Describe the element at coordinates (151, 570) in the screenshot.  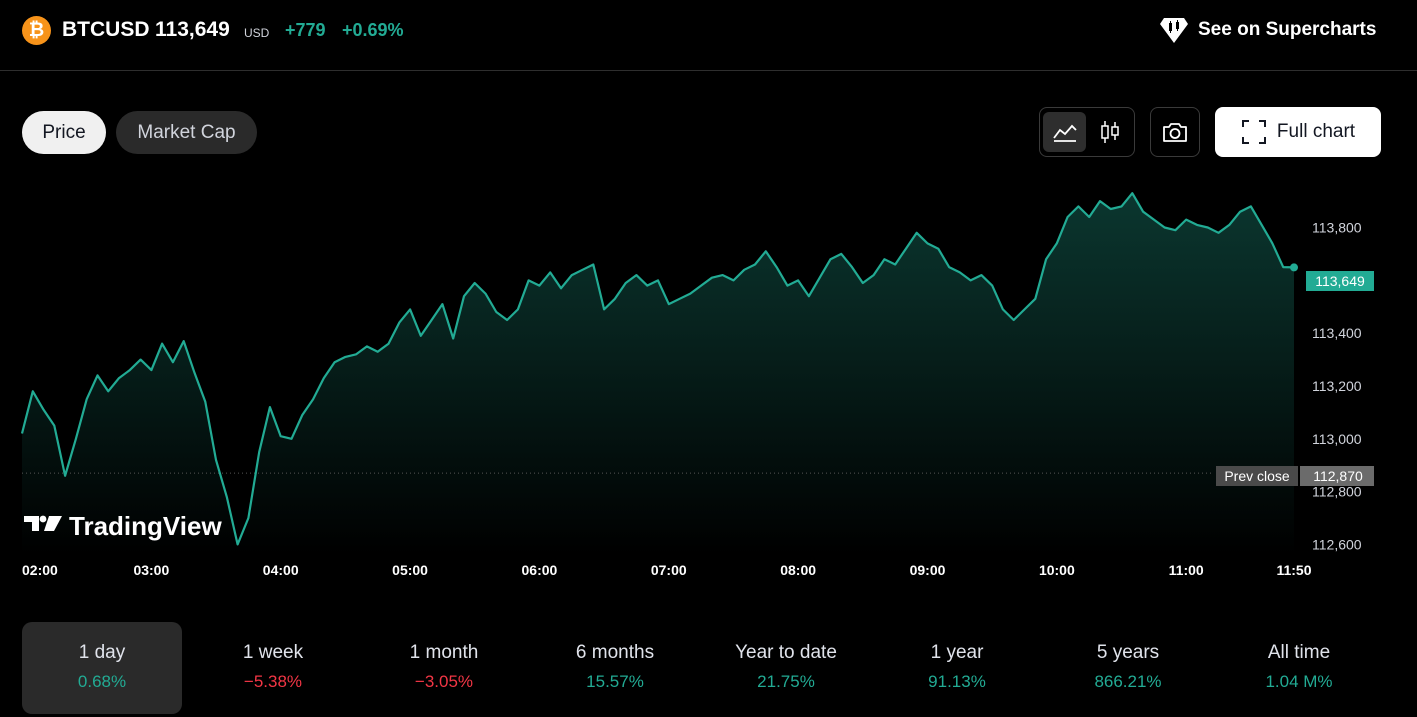
I see `x-tick-label: 03:00` at that location.